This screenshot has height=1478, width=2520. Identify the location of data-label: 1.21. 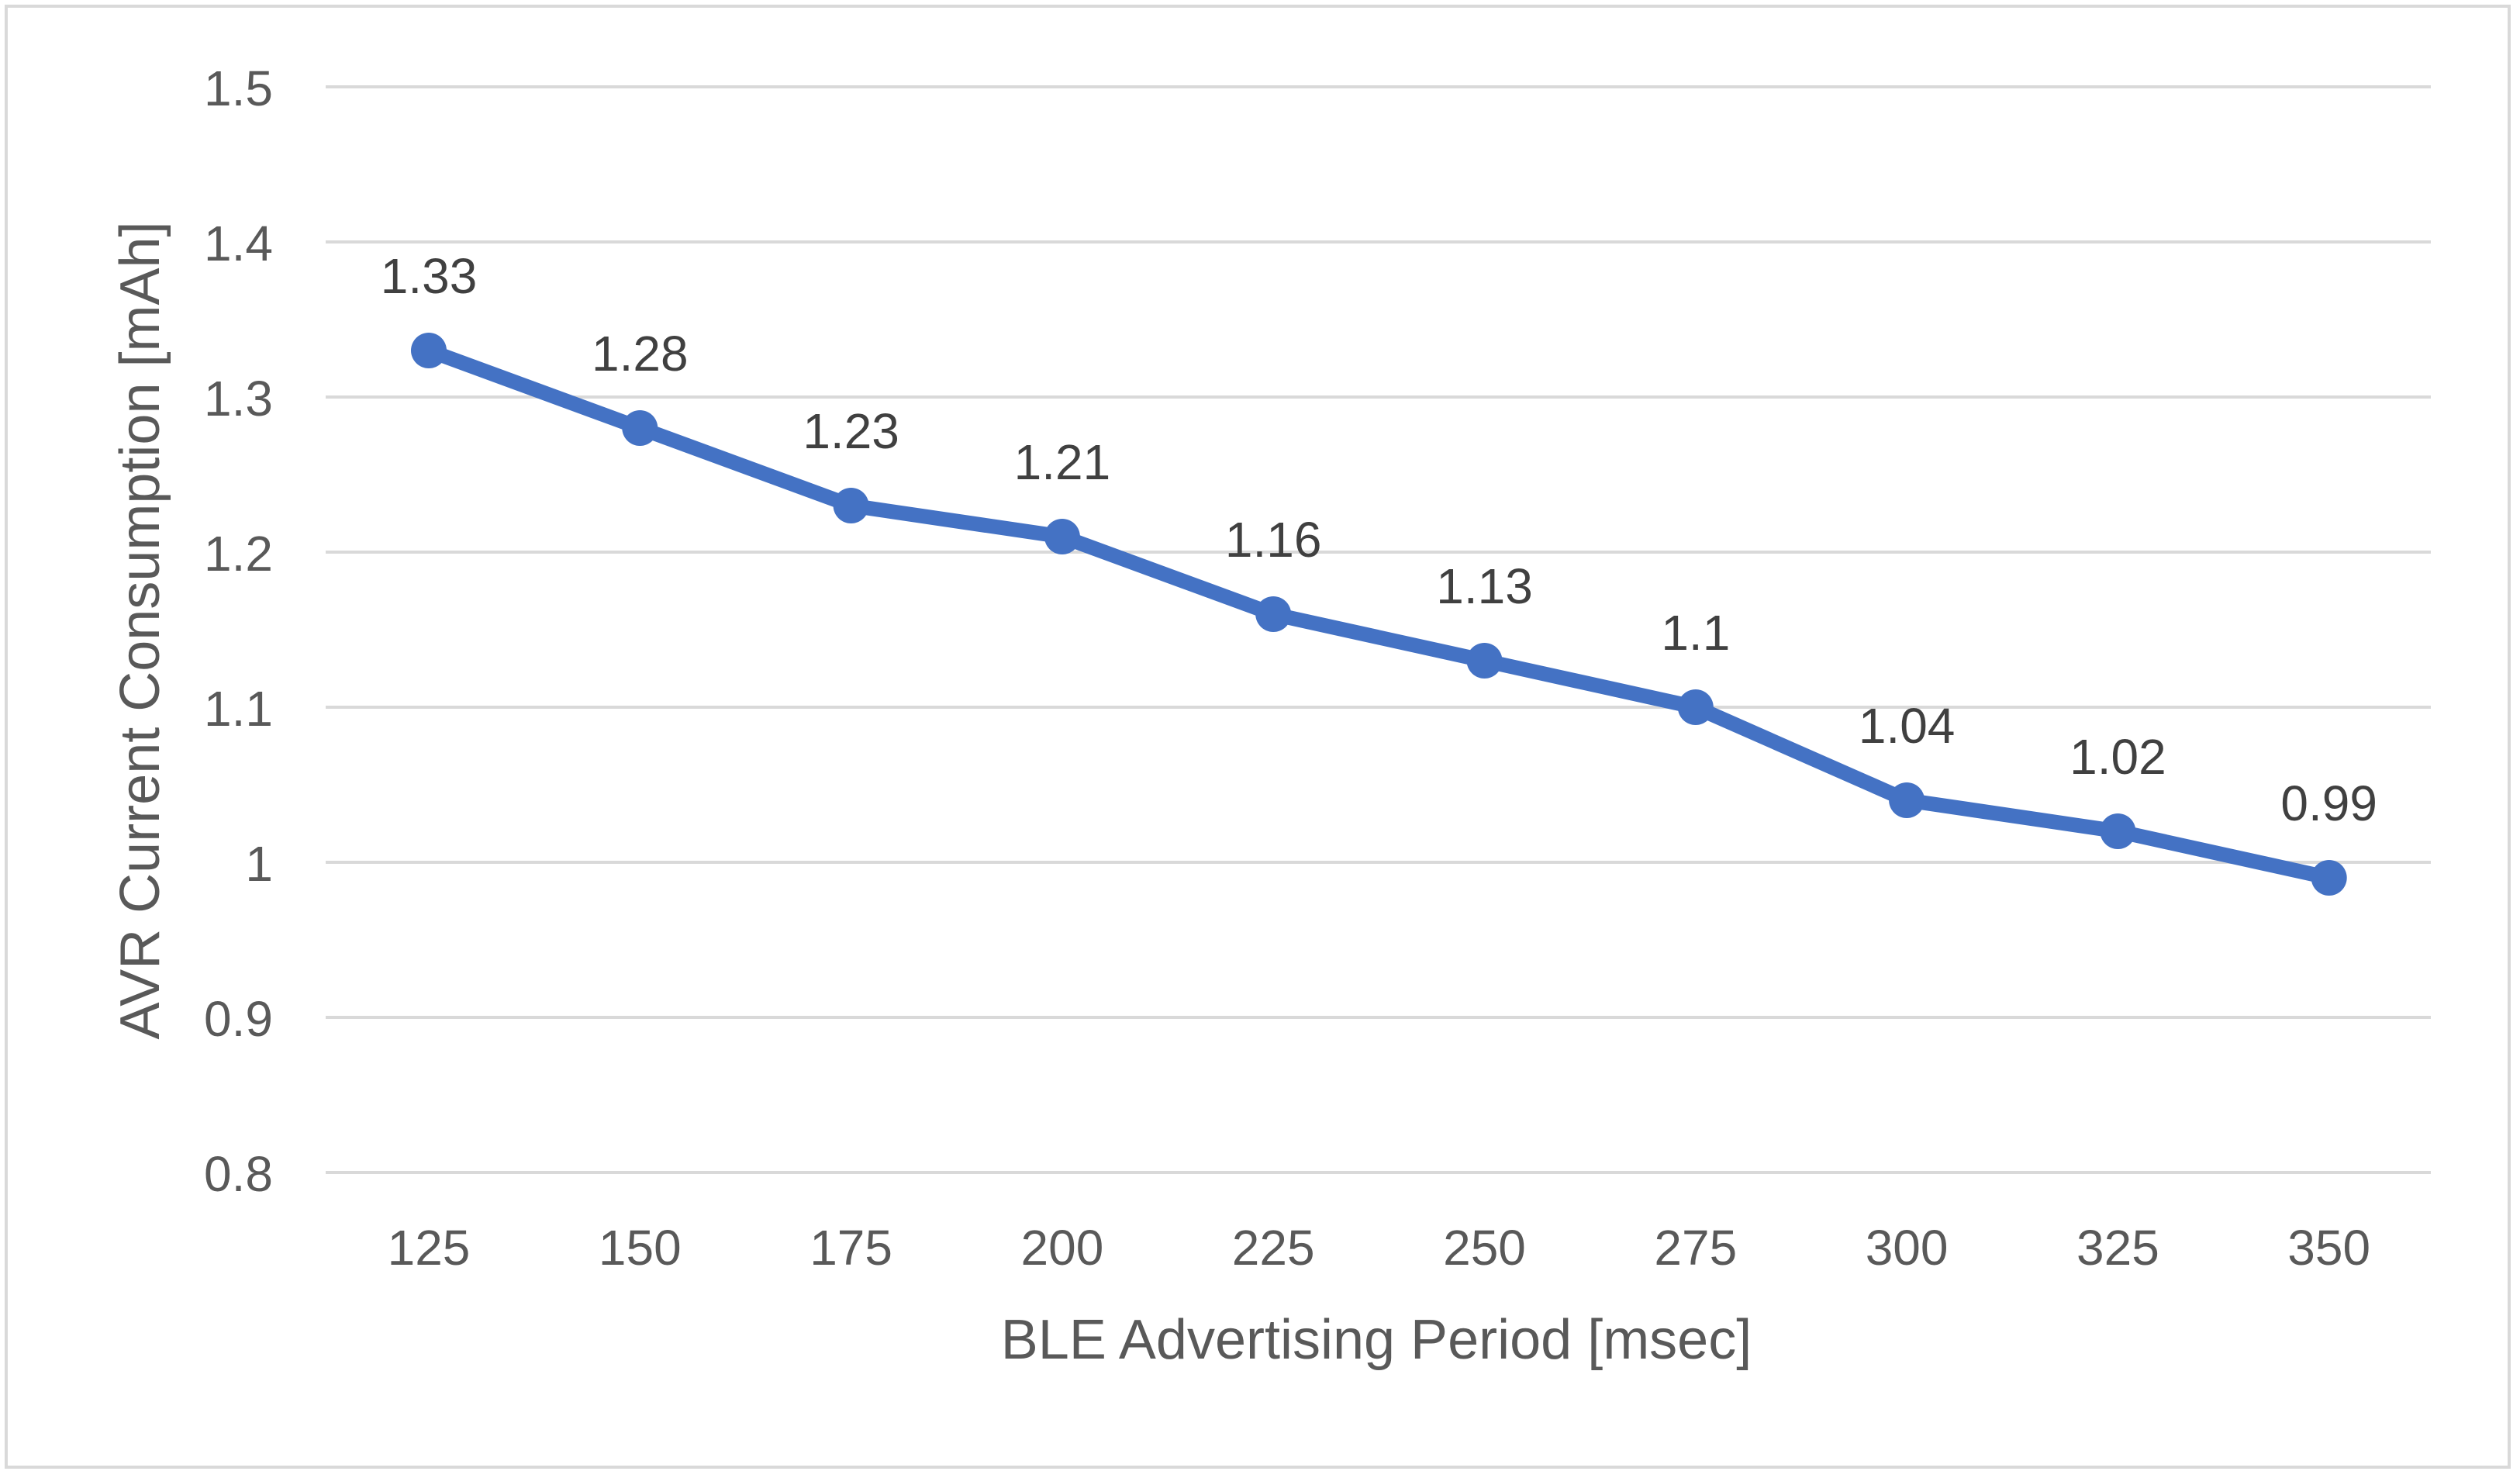
(1062, 462).